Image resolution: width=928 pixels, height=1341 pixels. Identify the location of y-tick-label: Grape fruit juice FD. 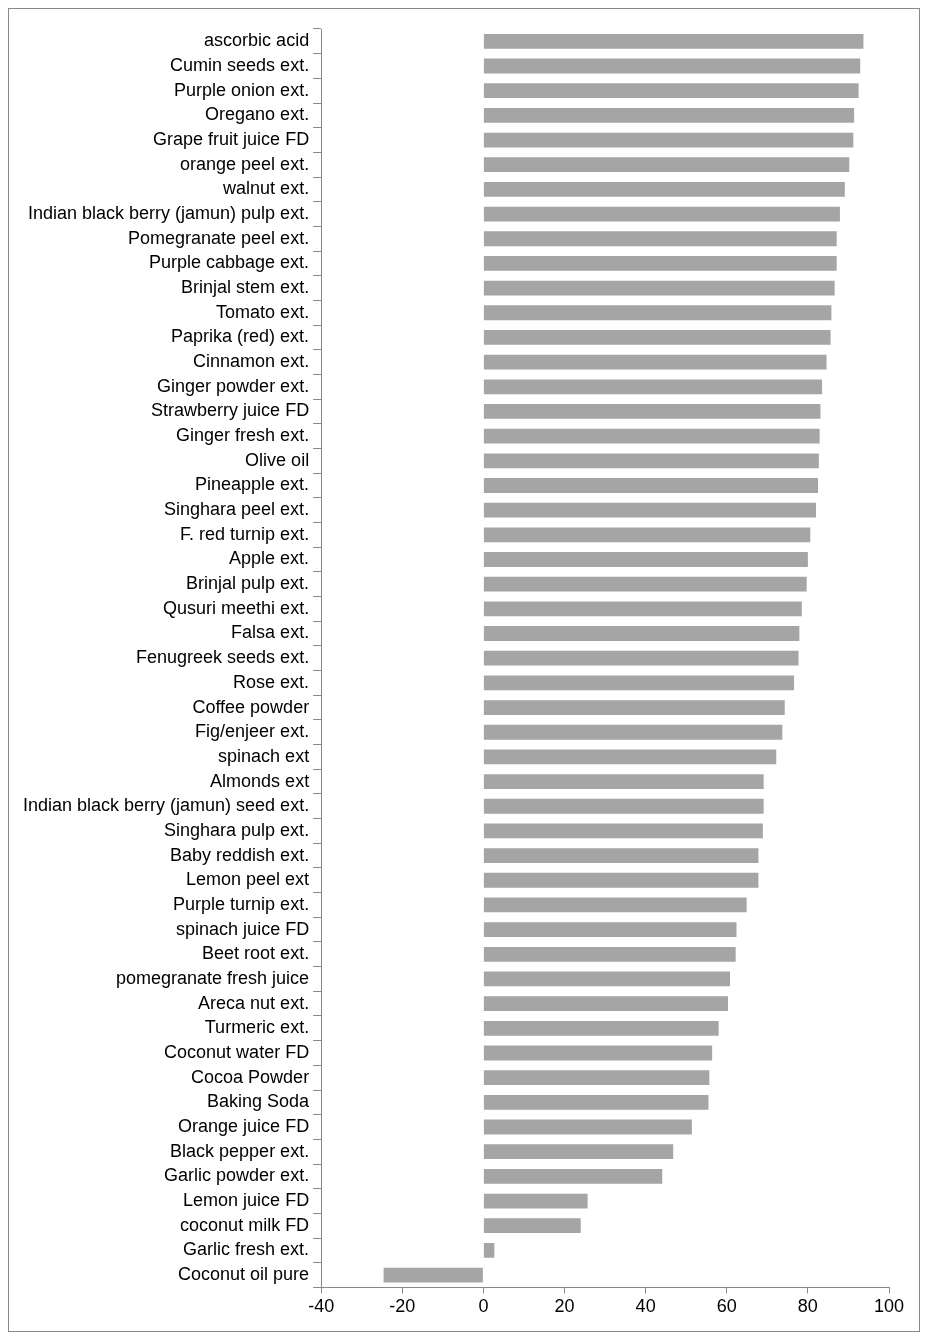
(231, 139).